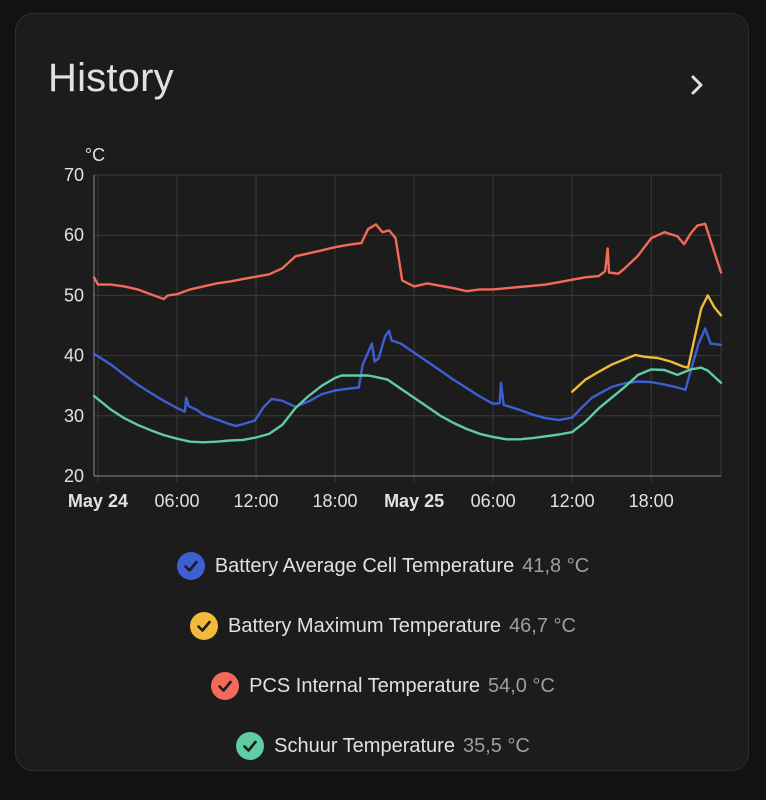 This screenshot has width=766, height=800. What do you see at coordinates (74, 356) in the screenshot?
I see `y-tick-label: 40` at bounding box center [74, 356].